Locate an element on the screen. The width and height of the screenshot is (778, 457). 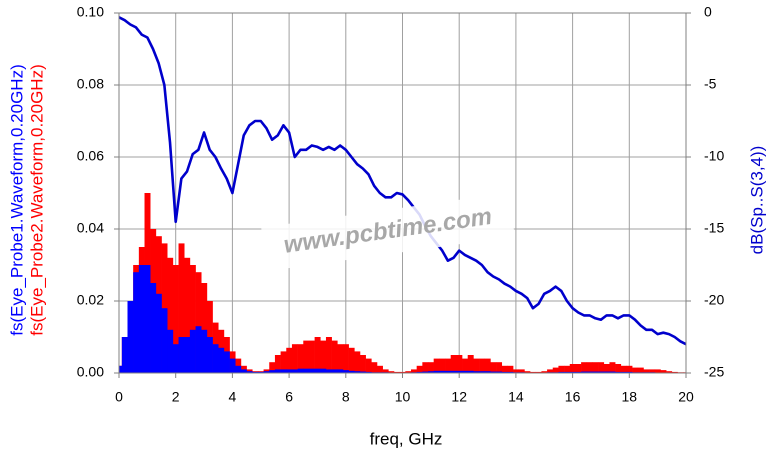
watermark: www.pcbtime.com is located at coordinates (388, 232).